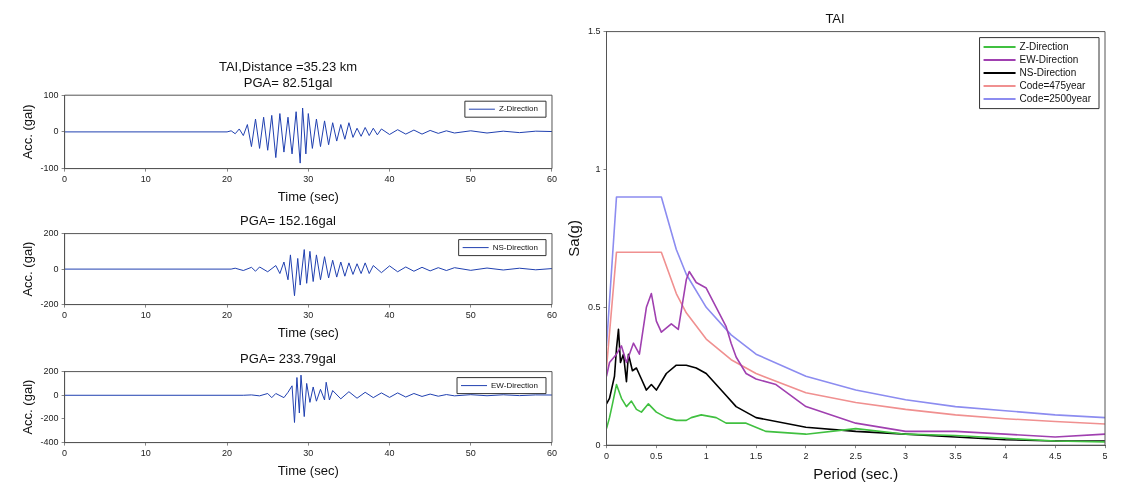 Image resolution: width=1131 pixels, height=492 pixels. I want to click on y-tick-label: 1, so click(598, 168).